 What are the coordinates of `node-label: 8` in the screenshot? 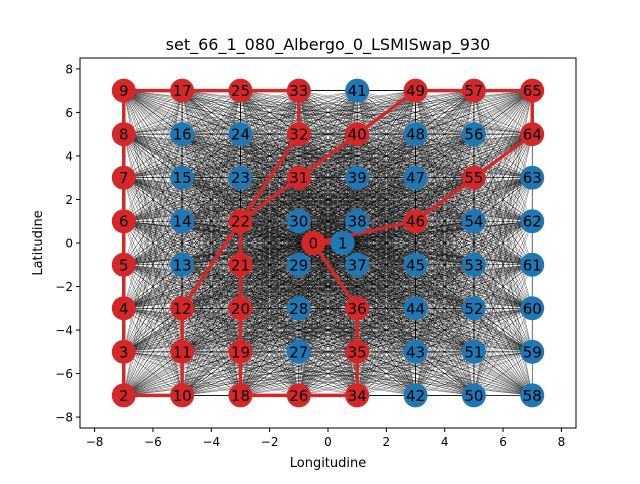 It's located at (124, 135).